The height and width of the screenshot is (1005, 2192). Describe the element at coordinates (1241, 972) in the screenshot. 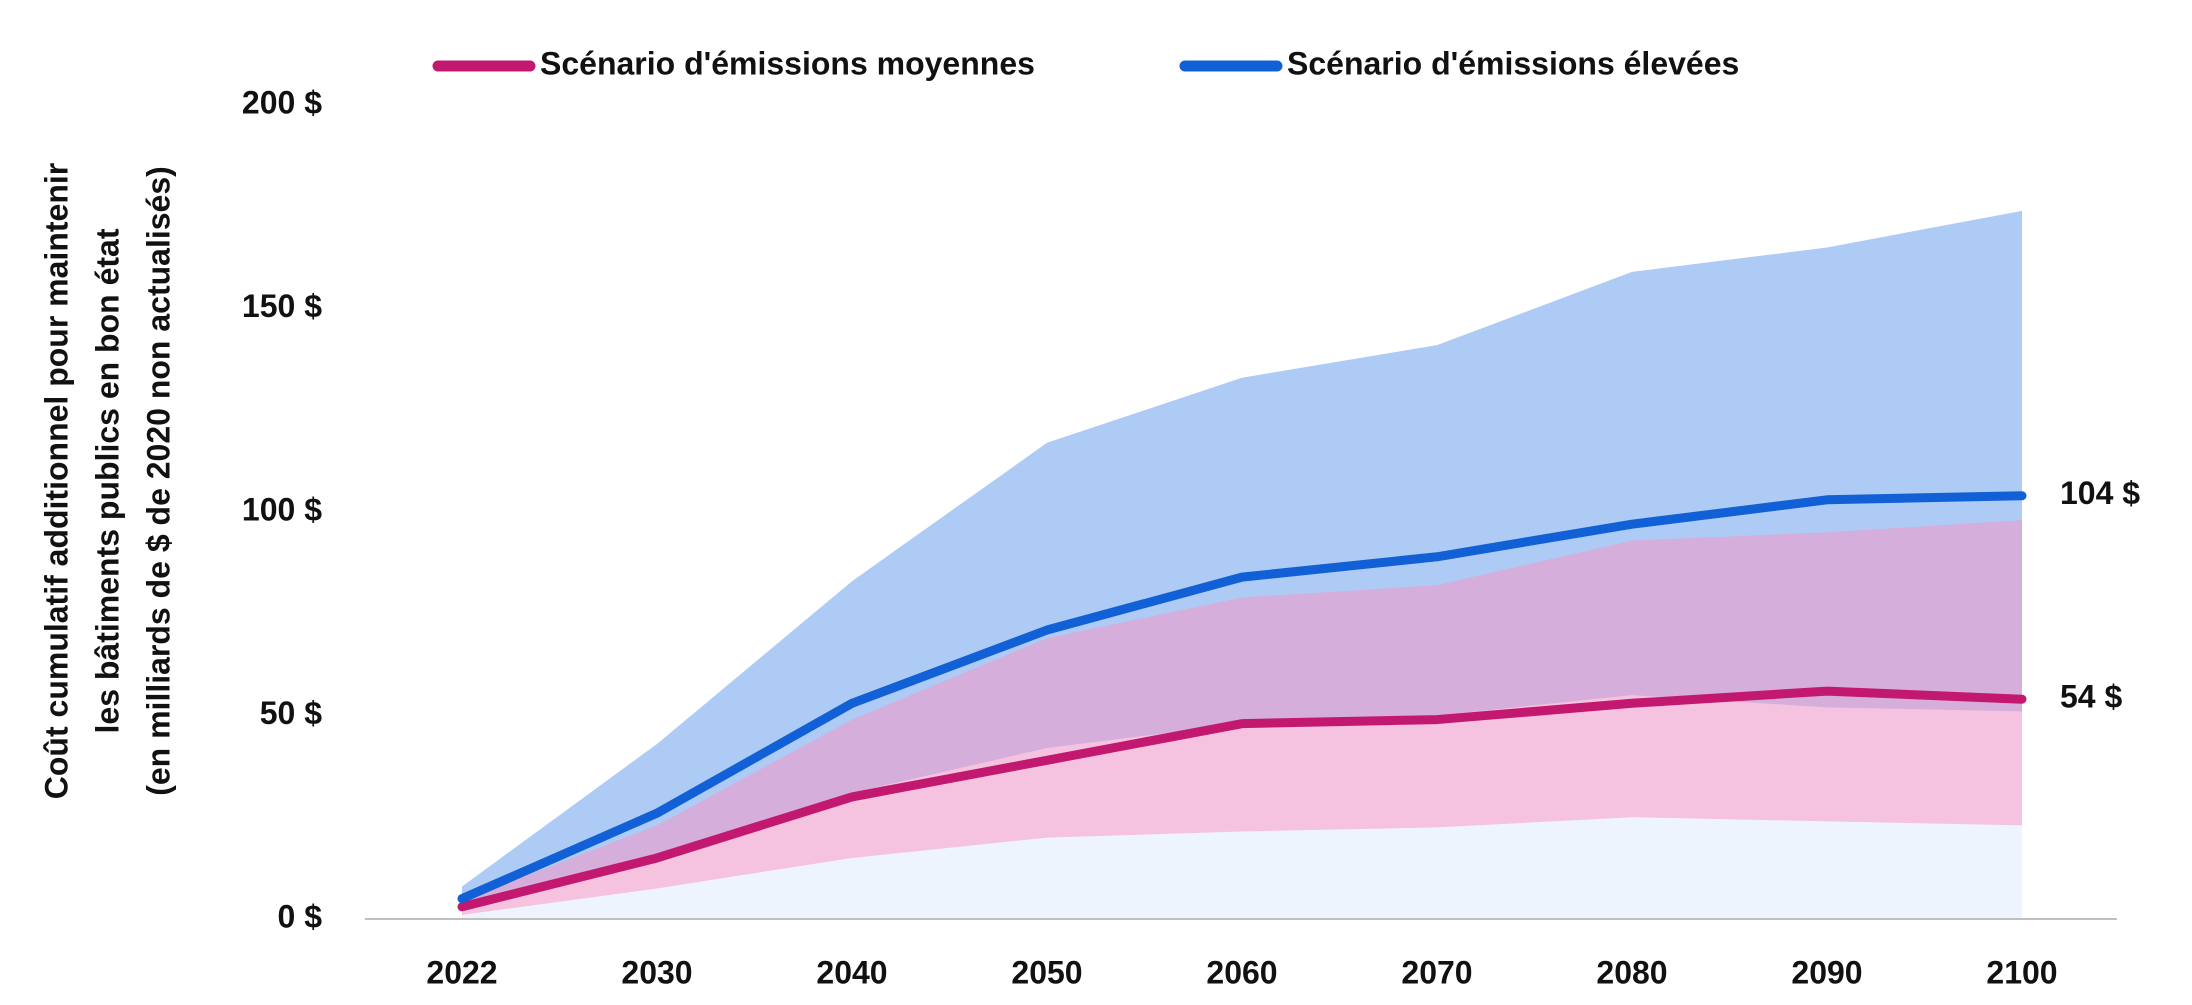

I see `x-tick-label: 2060` at that location.